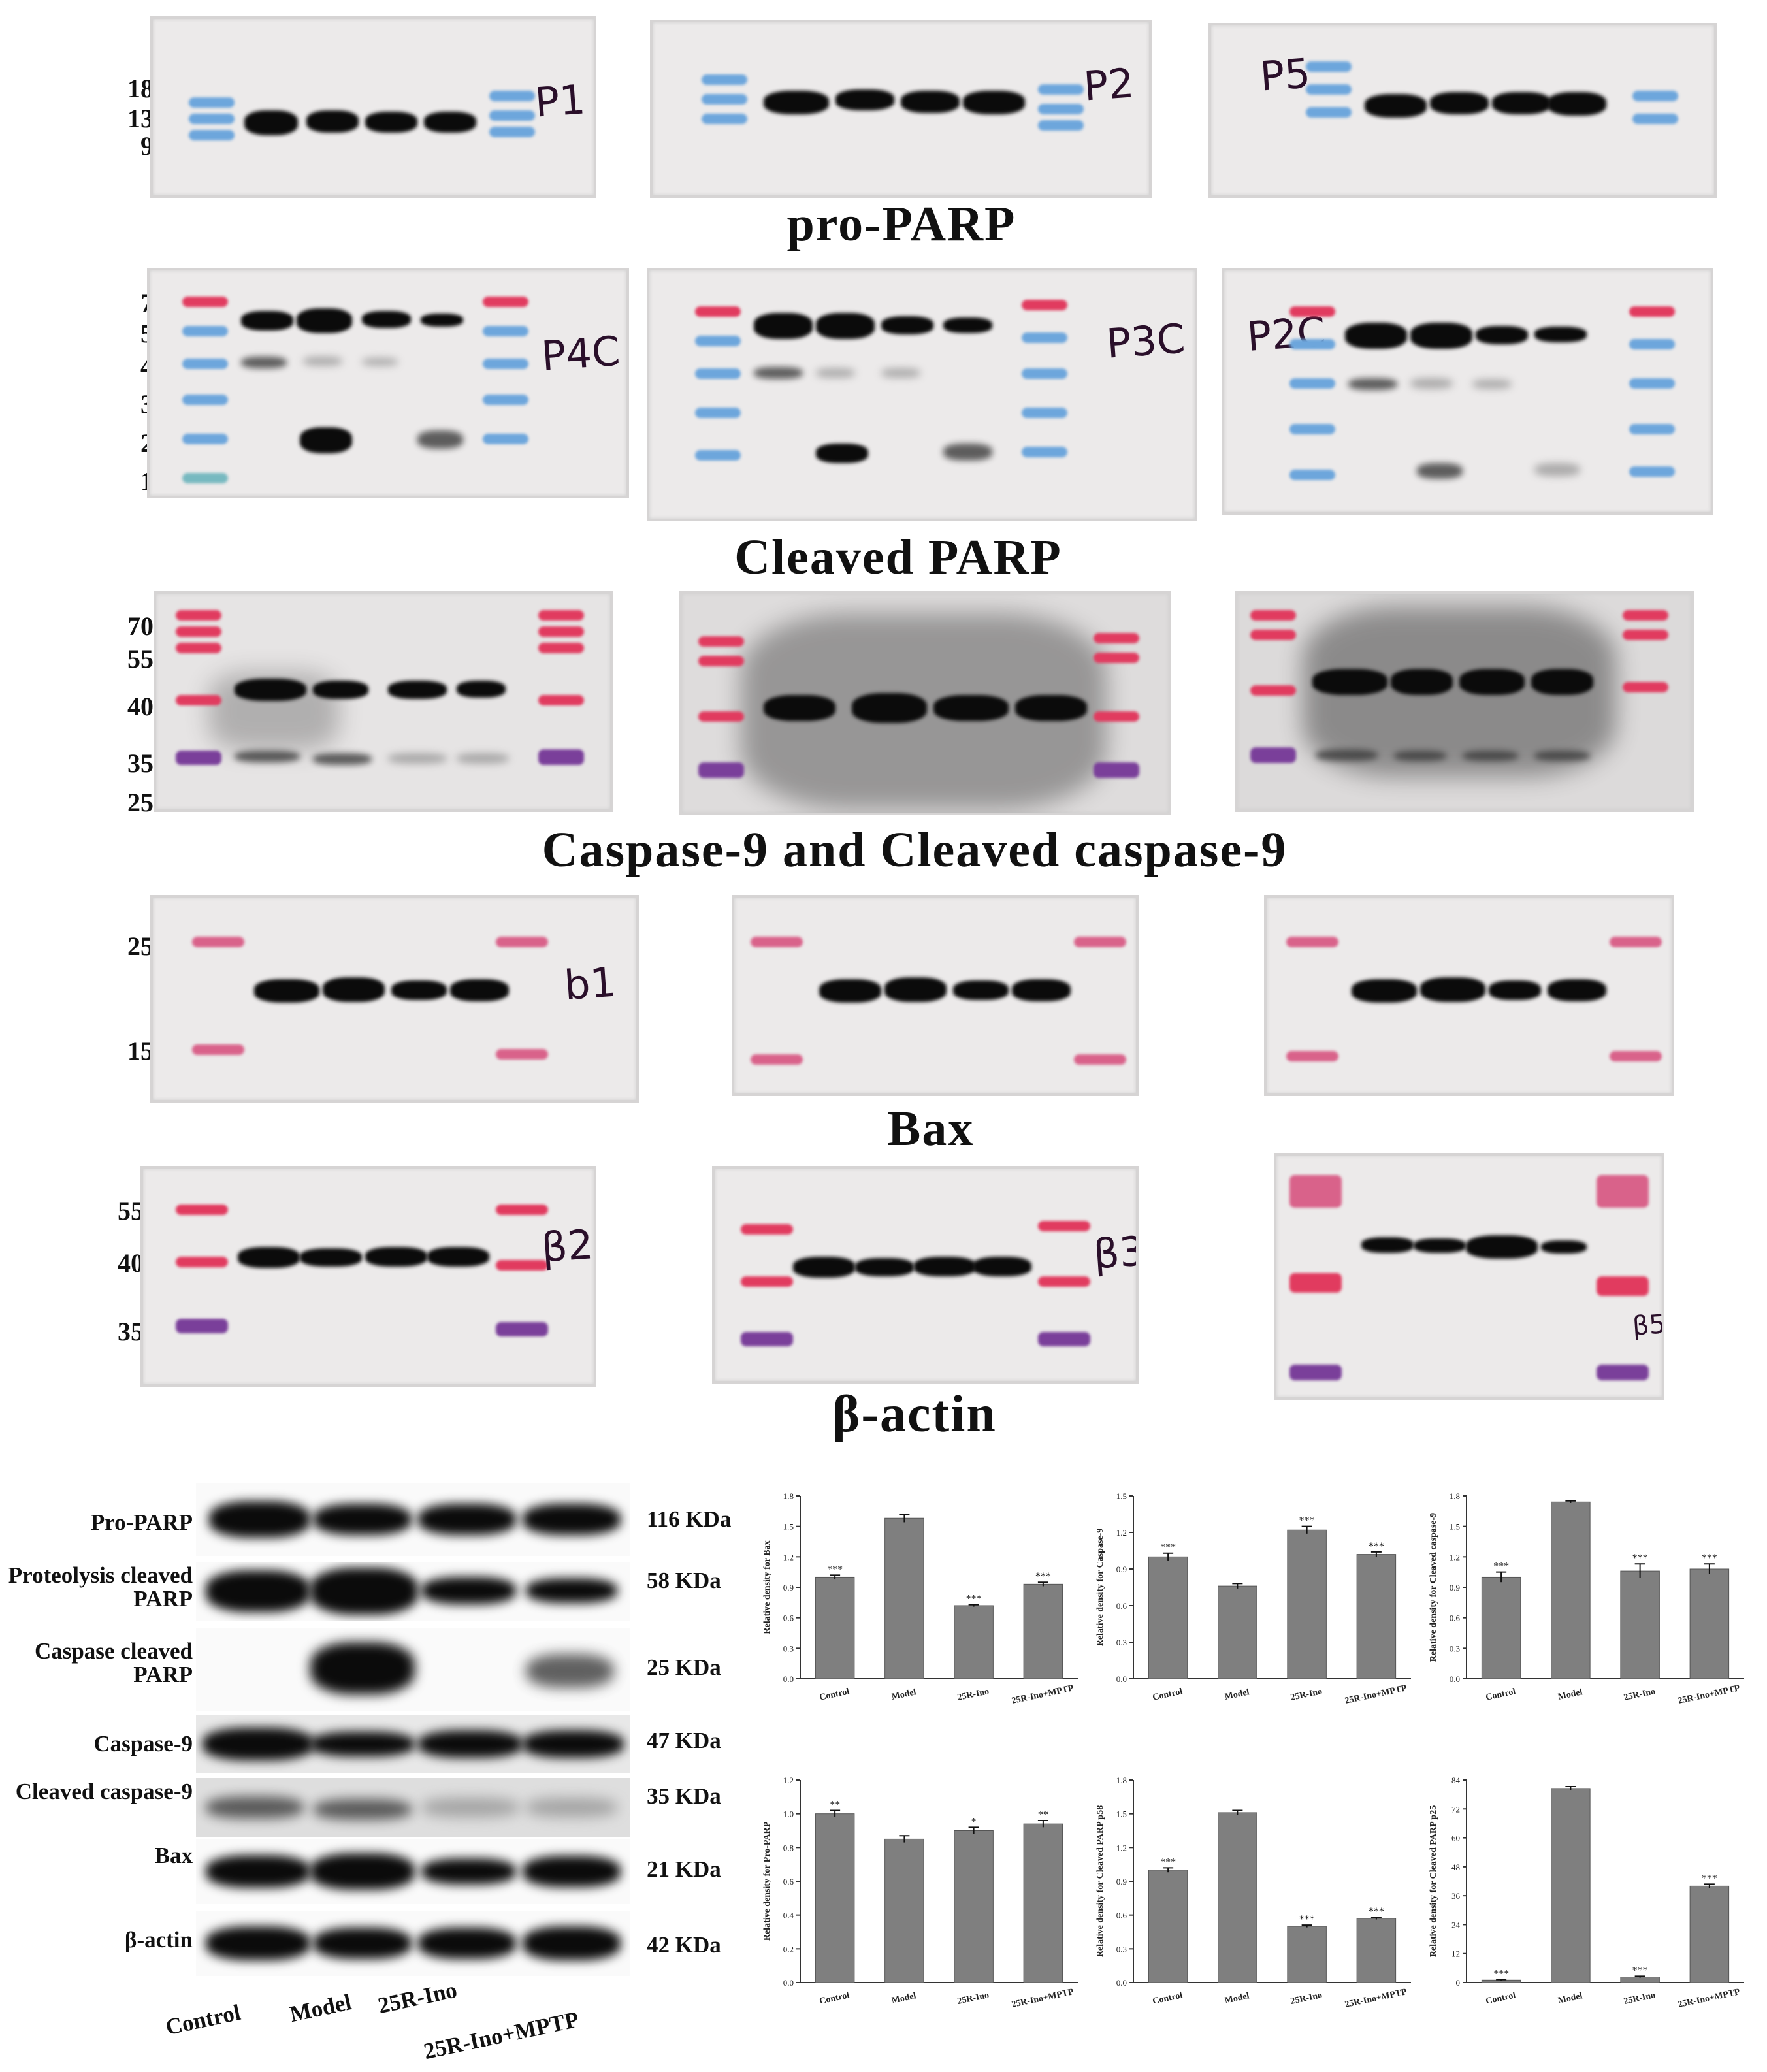 The height and width of the screenshot is (2072, 1767). What do you see at coordinates (113, 1662) in the screenshot?
I see `row-label: Caspase cleaved PARP` at bounding box center [113, 1662].